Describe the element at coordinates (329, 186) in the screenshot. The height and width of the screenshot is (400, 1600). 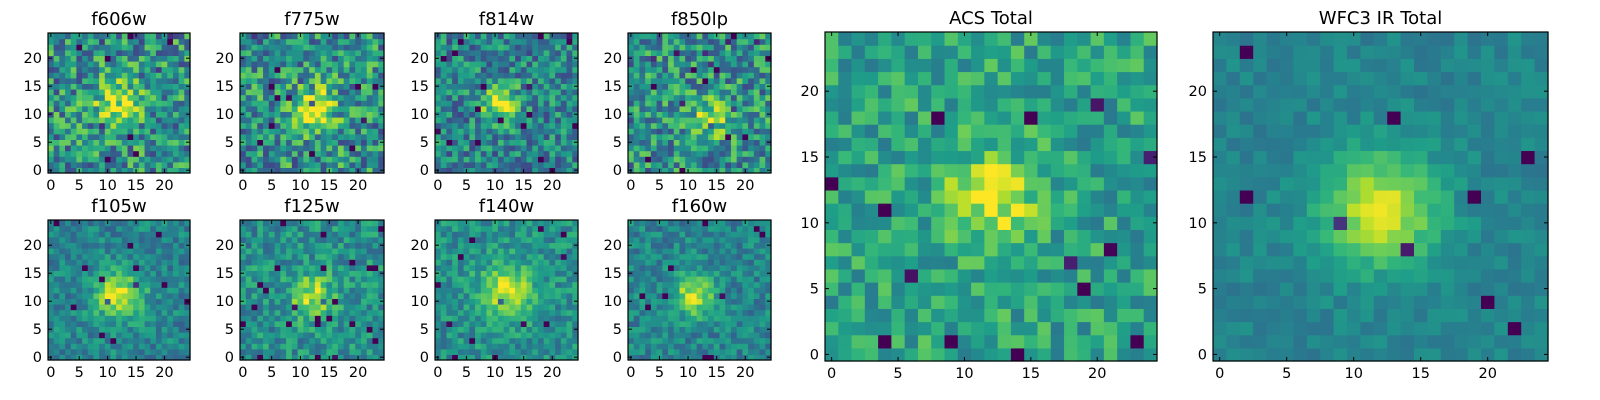
I see `x-tick-label: 15` at that location.